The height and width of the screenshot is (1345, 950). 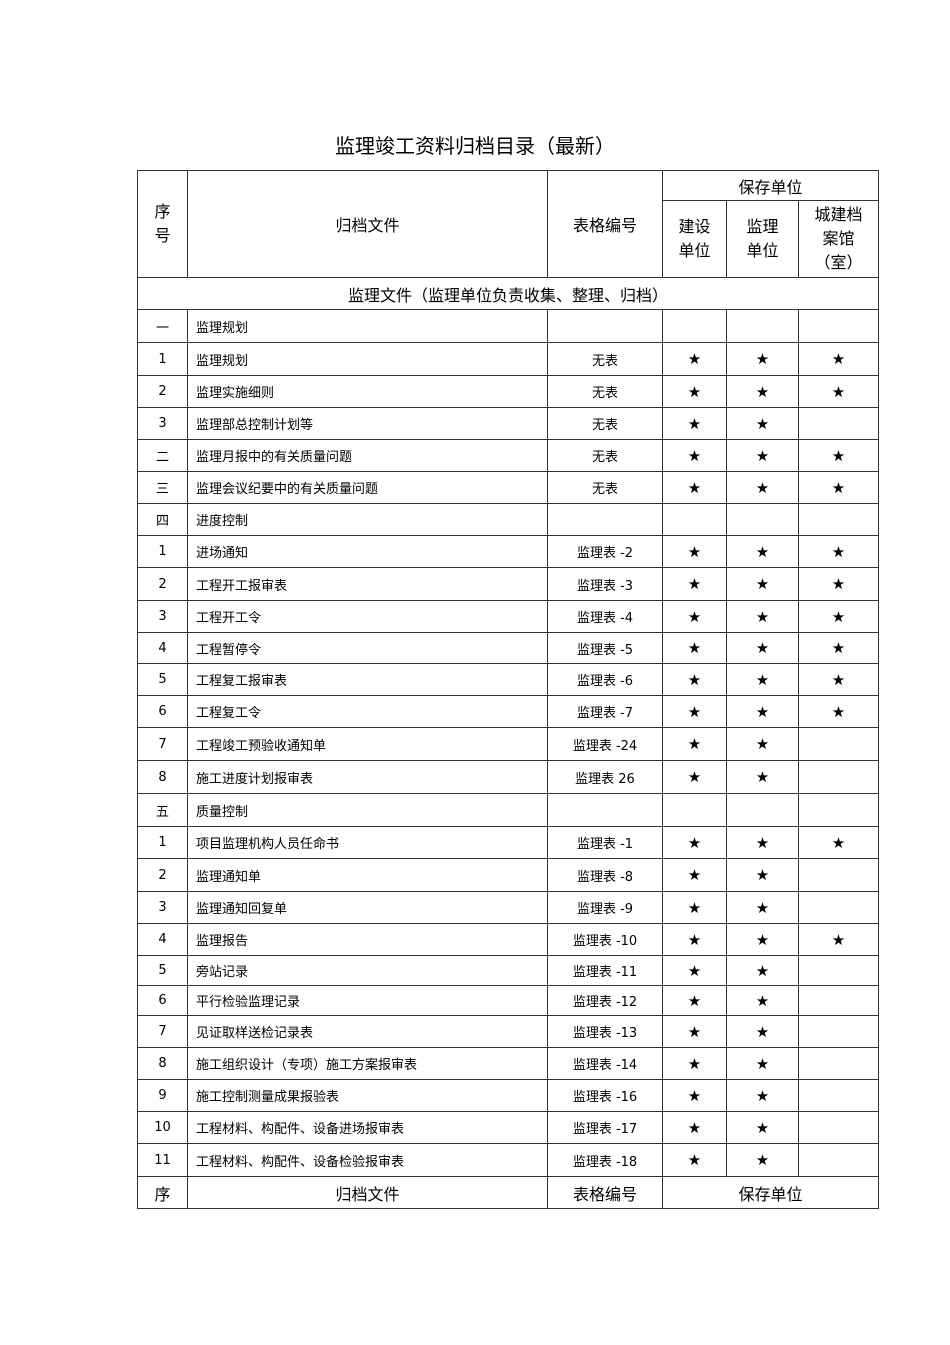 I want to click on row-name: 监理部总控制计划等, so click(x=367, y=423).